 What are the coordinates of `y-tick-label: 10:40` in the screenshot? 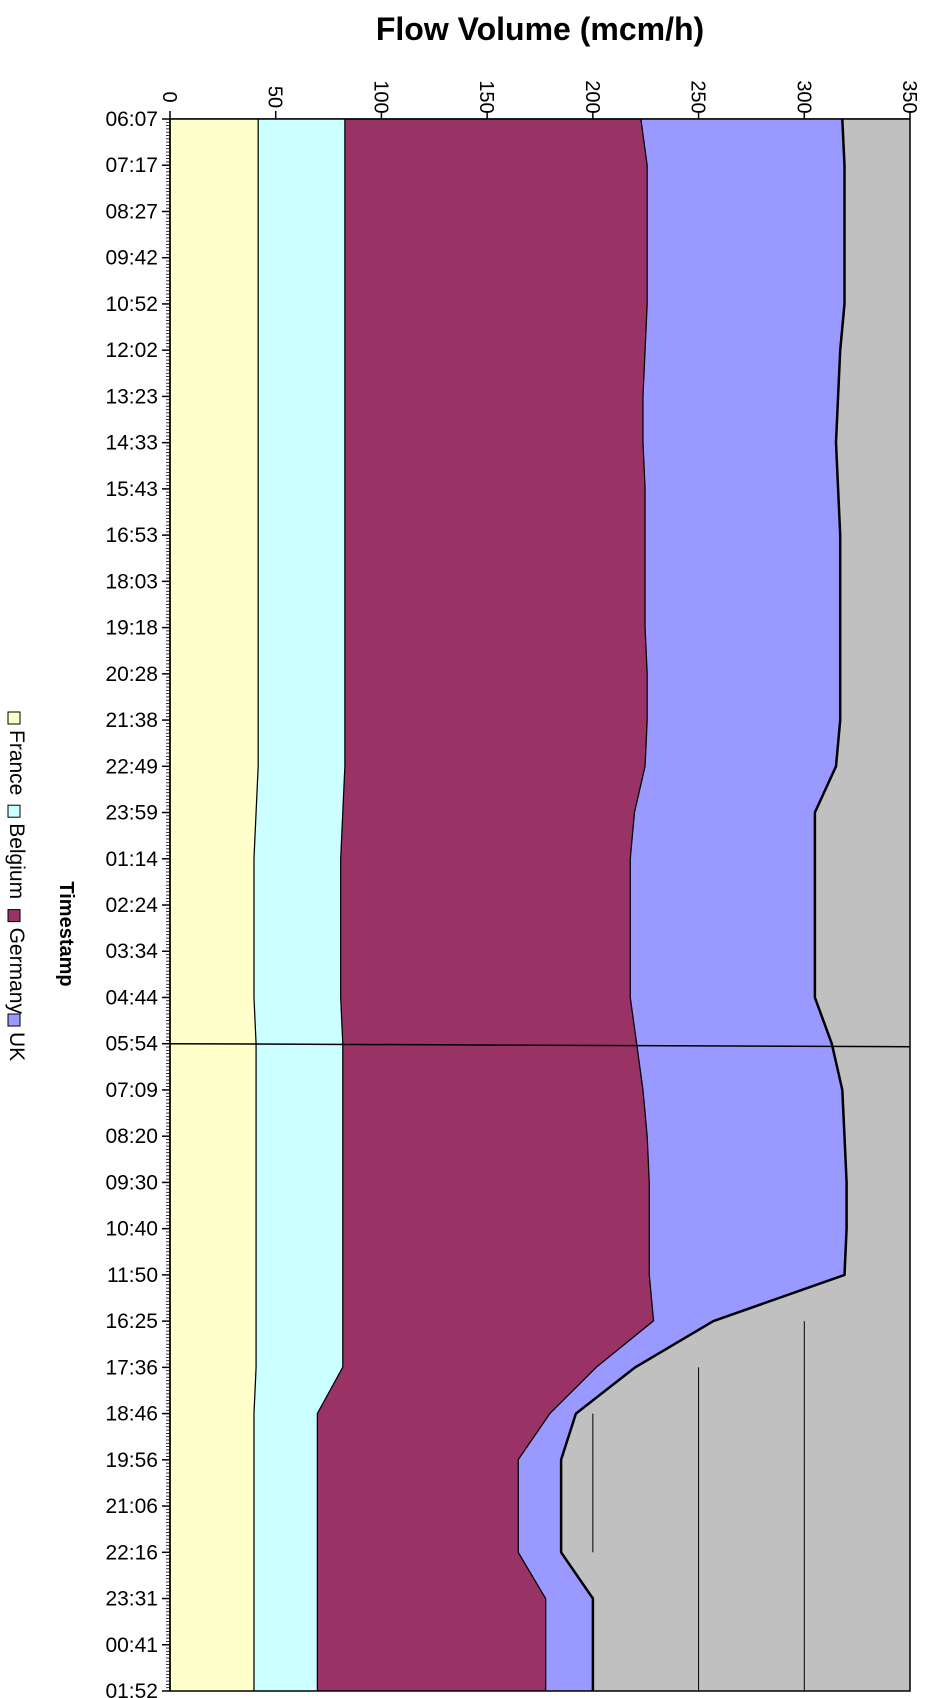 It's located at (131, 1229).